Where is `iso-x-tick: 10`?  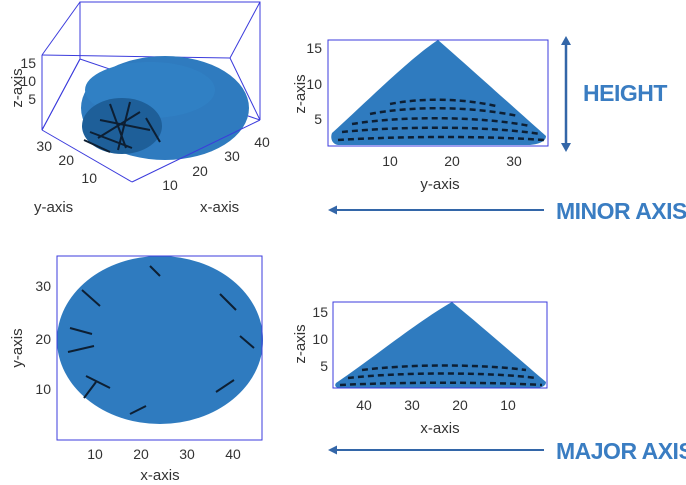
iso-x-tick: 10 is located at coordinates (170, 185).